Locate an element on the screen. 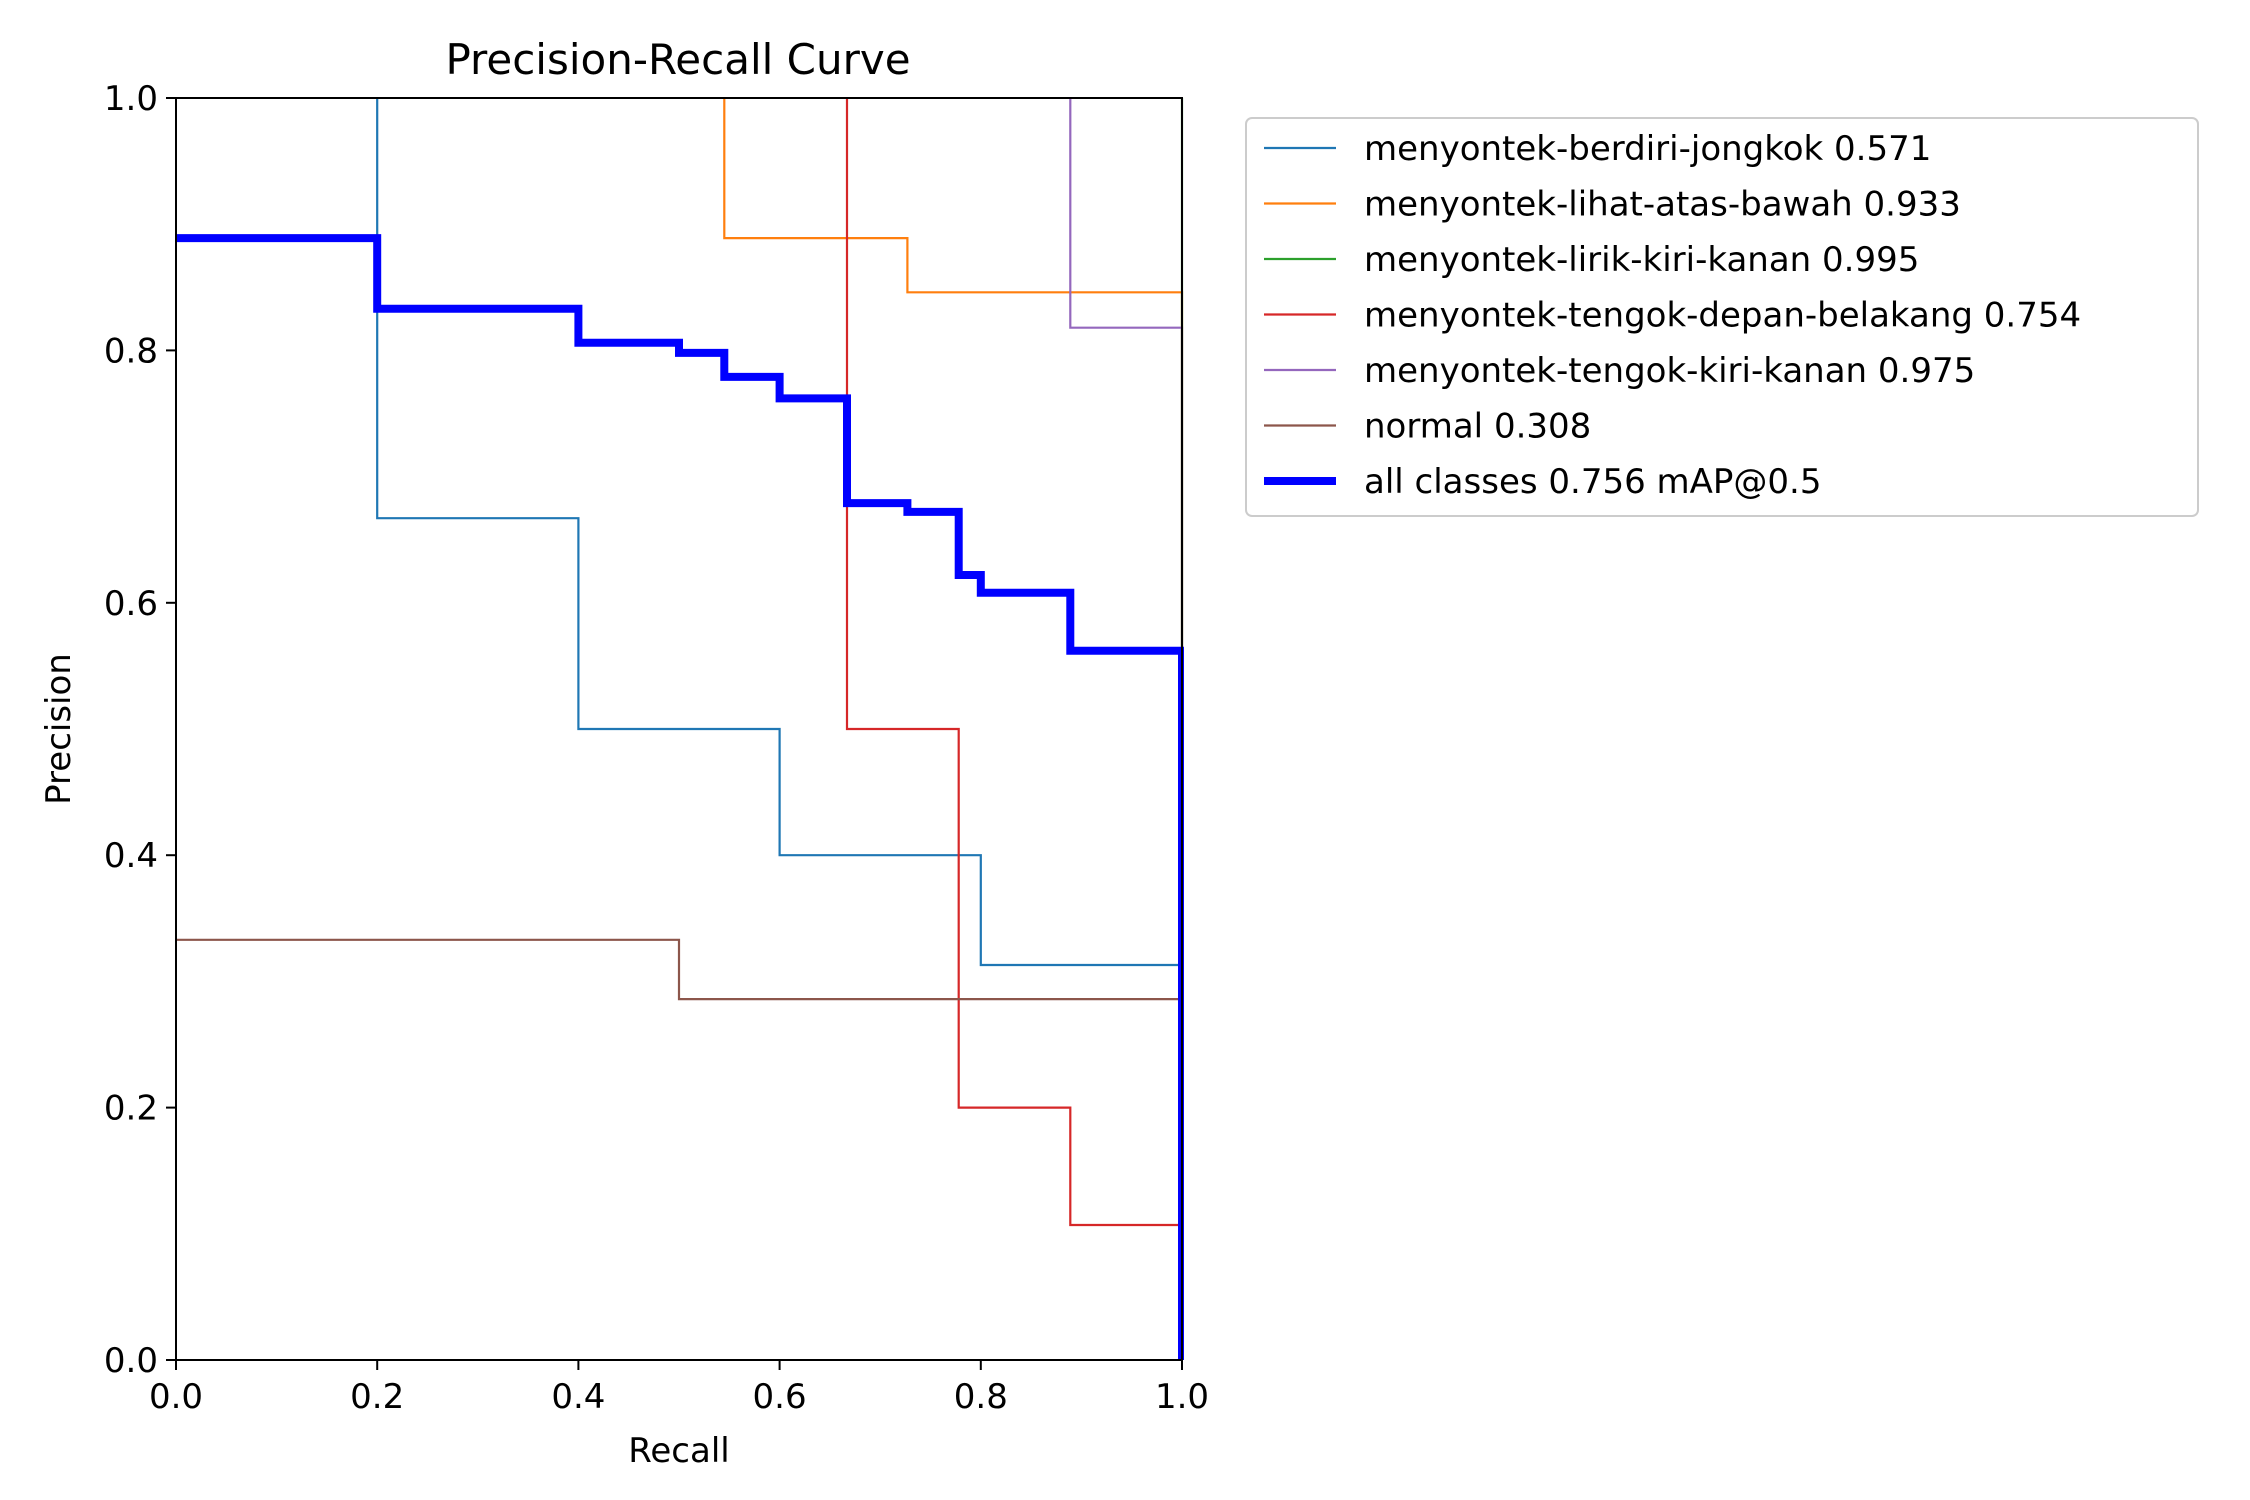 This screenshot has height=1500, width=2250. legend-label-menyontek-tengok-depan-belakang-0-754: menyontek-tengok-depan-belakang 0.754 is located at coordinates (1722, 316).